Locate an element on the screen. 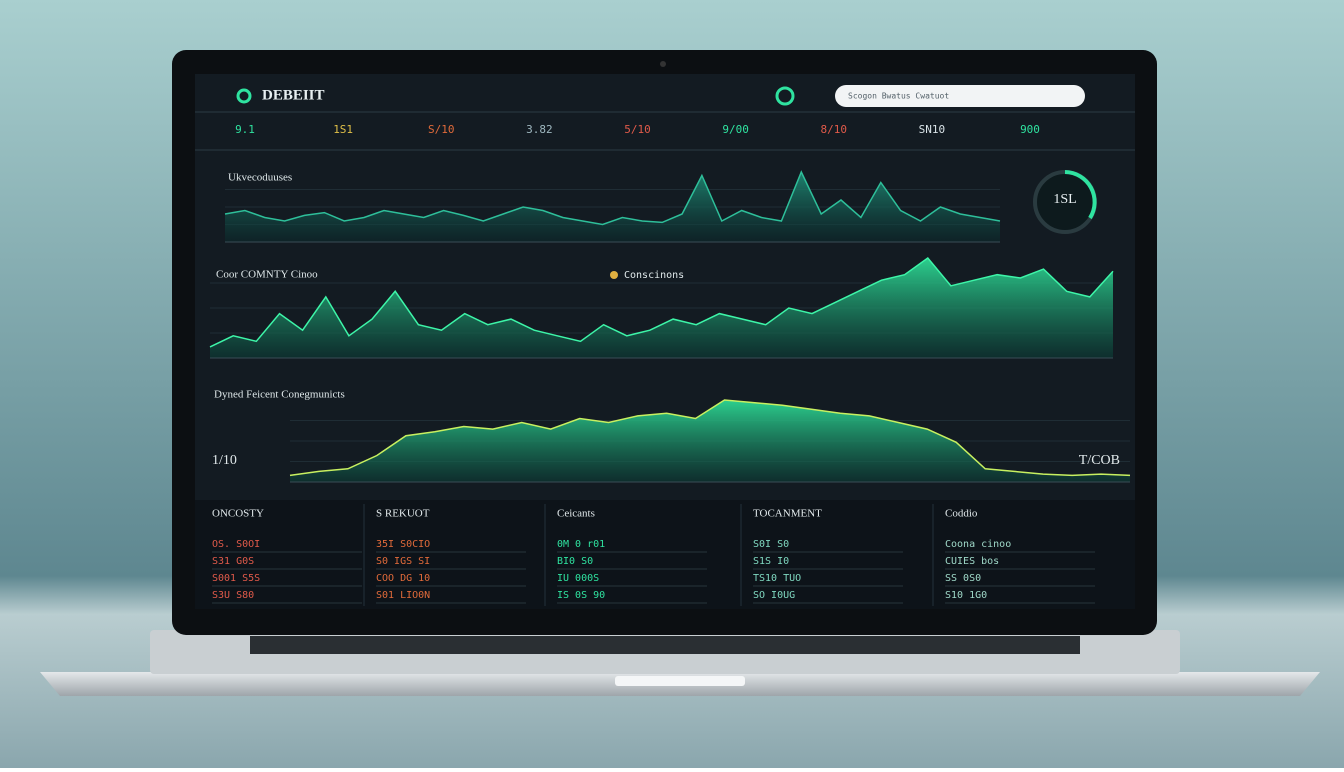  table-cell: SS 0S0 is located at coordinates (963, 578).